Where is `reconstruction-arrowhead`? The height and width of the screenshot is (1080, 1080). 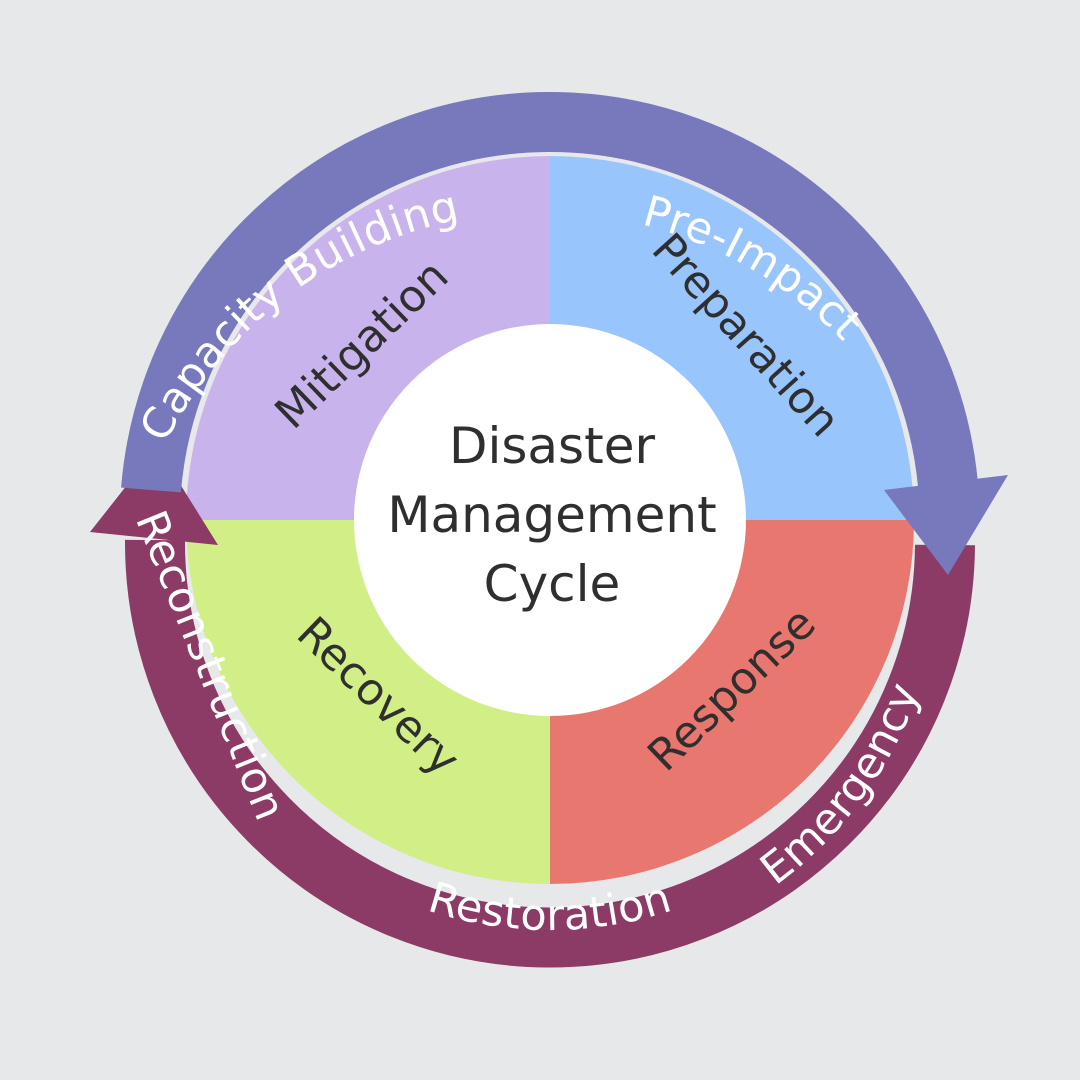 reconstruction-arrowhead is located at coordinates (154, 496).